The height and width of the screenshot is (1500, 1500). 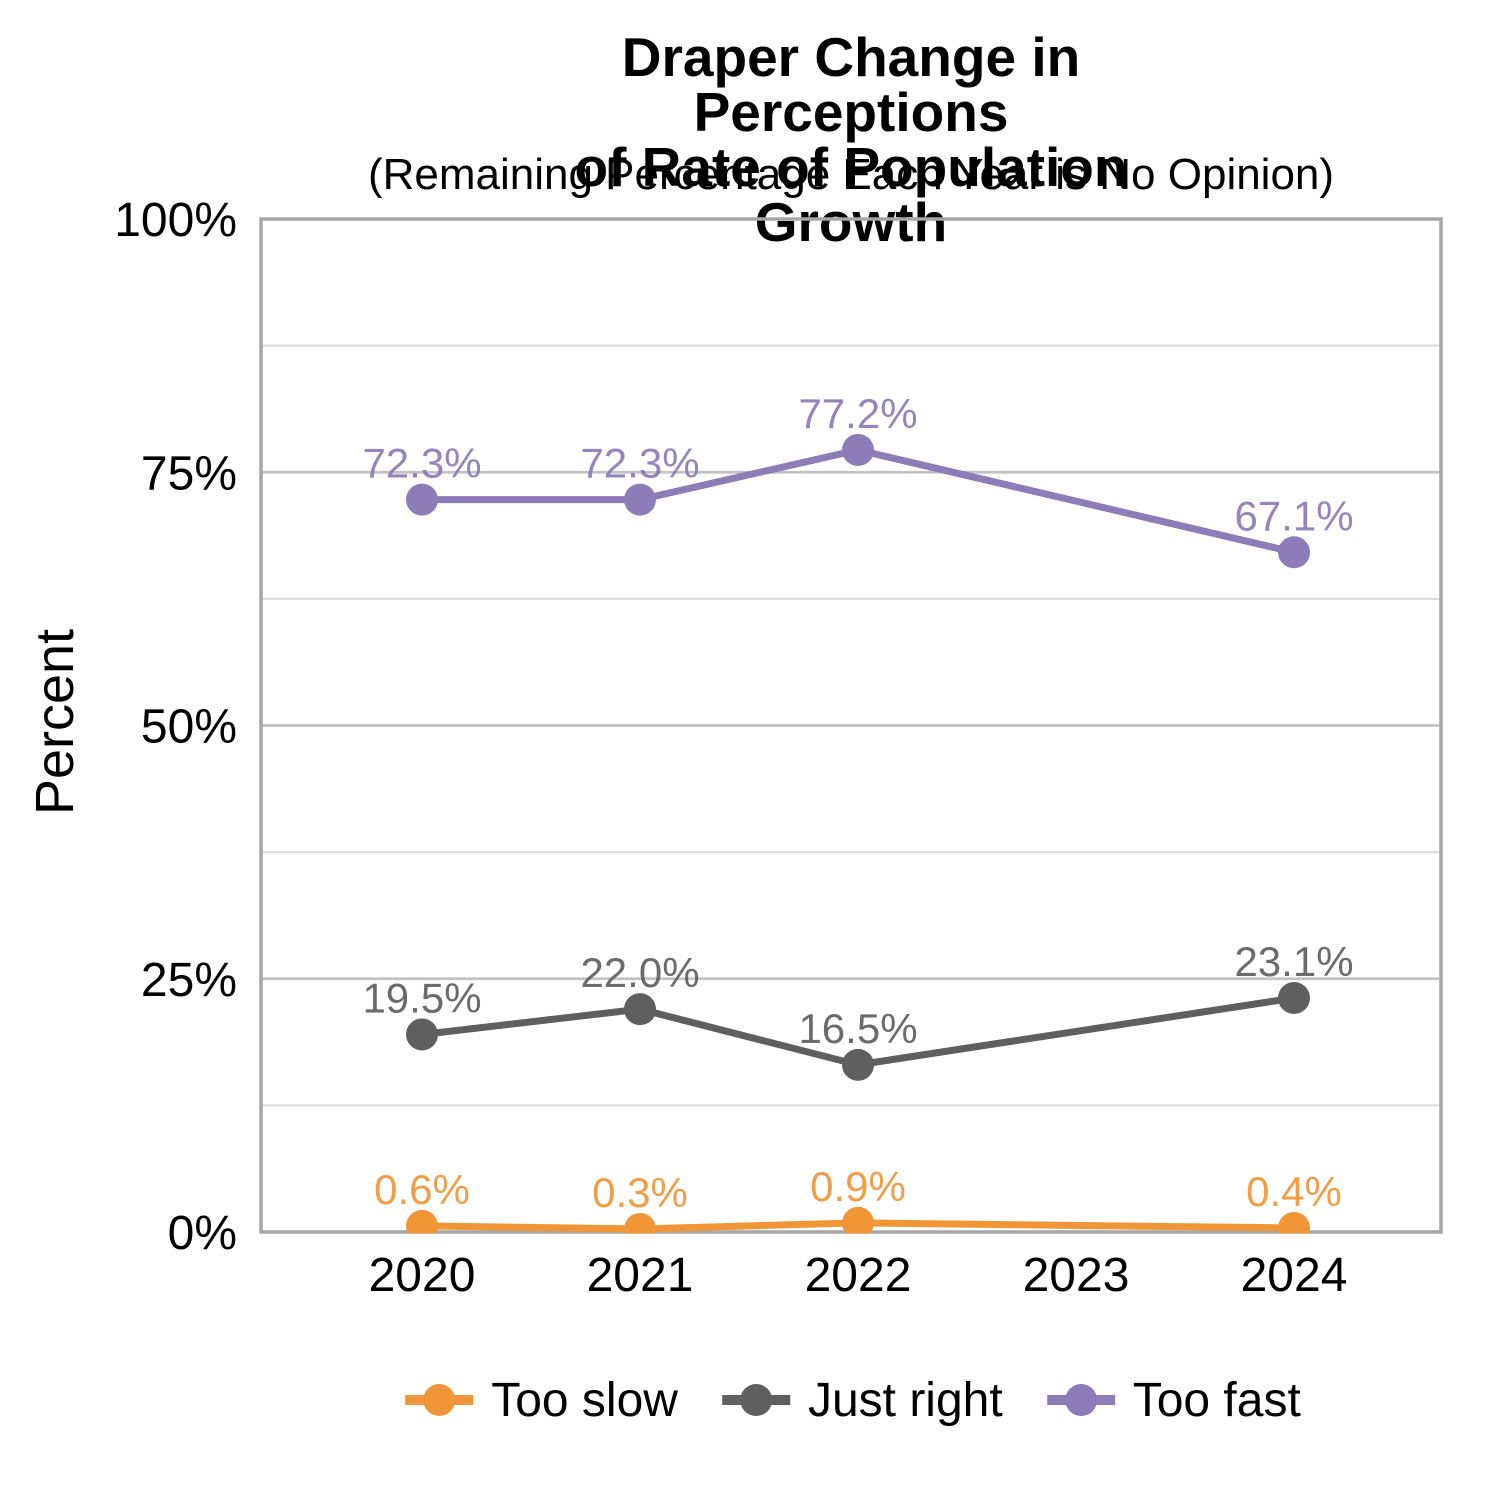 I want to click on series-just-right, so click(x=858, y=1031).